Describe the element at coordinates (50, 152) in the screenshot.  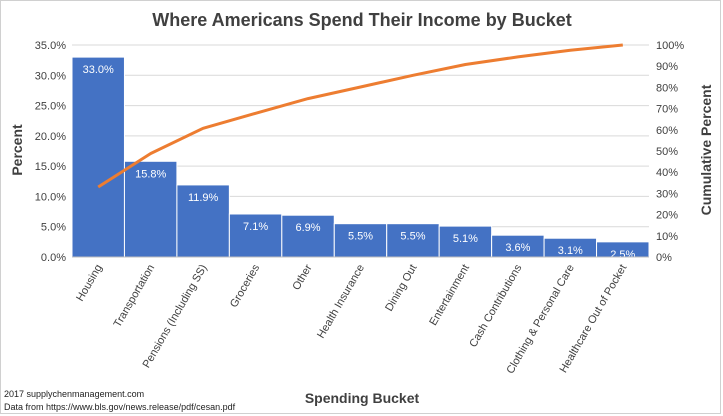
I see `y-axis-ticks: 0.0% 5.0% 10.0% 15.0% 20.0% 25.0% 30.0% 35.0%` at that location.